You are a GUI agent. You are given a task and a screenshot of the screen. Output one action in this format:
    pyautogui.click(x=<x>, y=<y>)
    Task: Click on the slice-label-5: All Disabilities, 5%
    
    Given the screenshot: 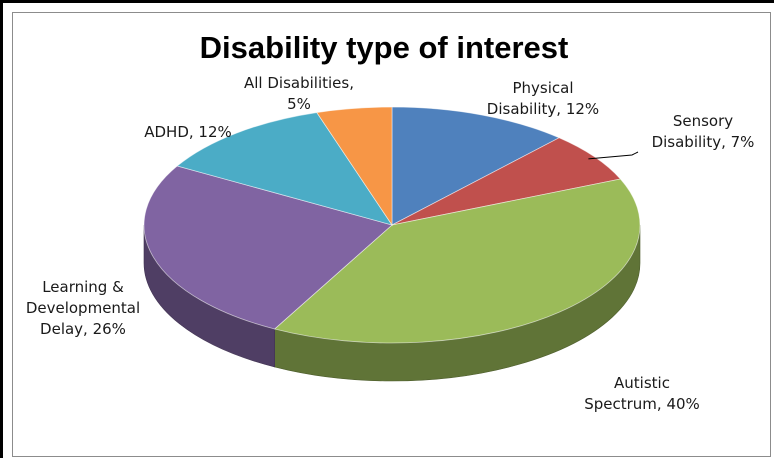 What is the action you would take?
    pyautogui.click(x=299, y=93)
    